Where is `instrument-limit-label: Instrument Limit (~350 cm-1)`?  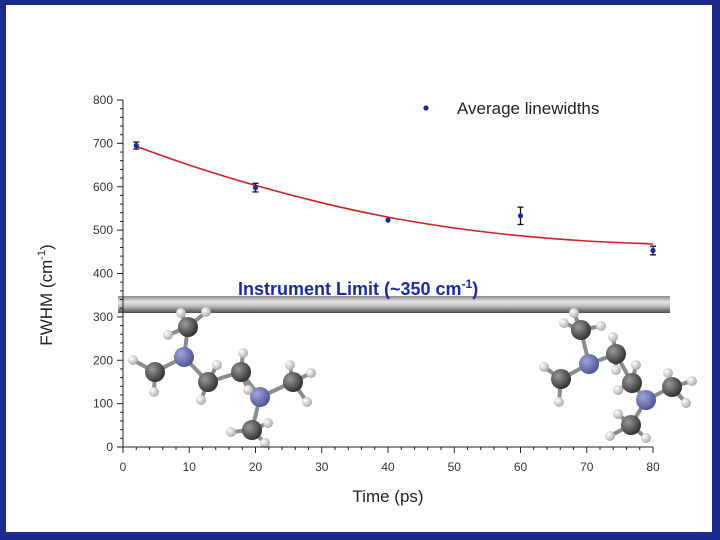
instrument-limit-label: Instrument Limit (~350 cm-1) is located at coordinates (358, 288).